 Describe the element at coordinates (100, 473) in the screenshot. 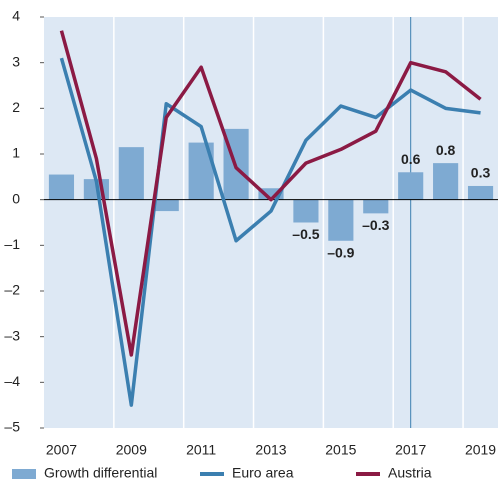

I see `legend-label: Growth differential` at that location.